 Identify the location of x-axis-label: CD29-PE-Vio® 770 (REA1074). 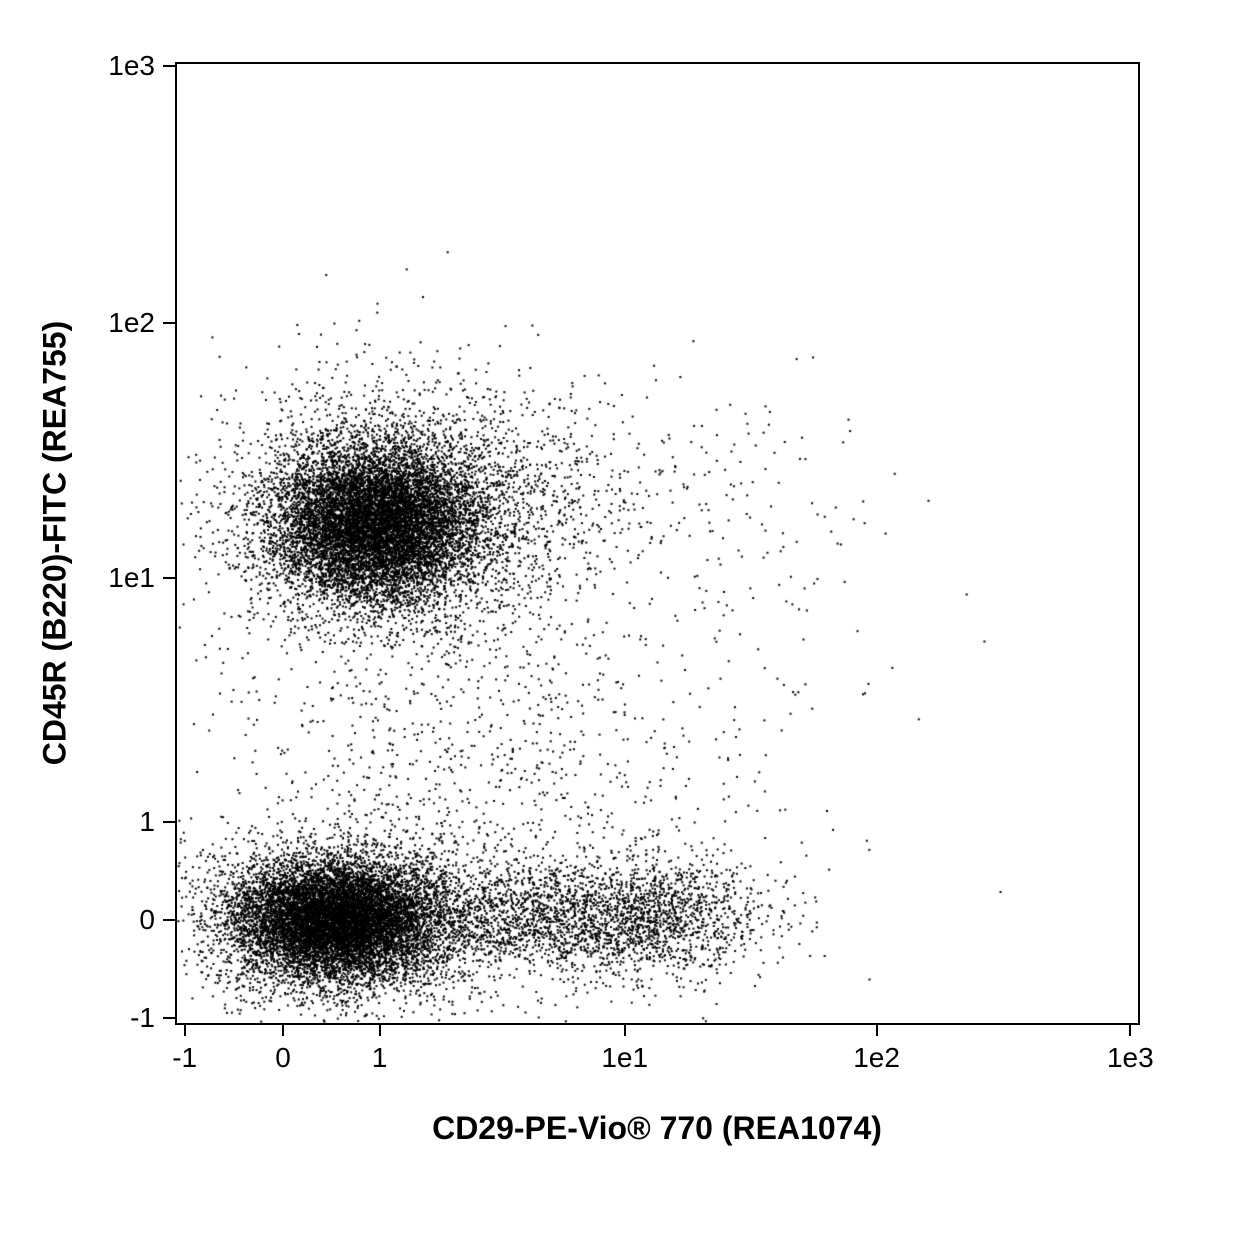
(657, 1128).